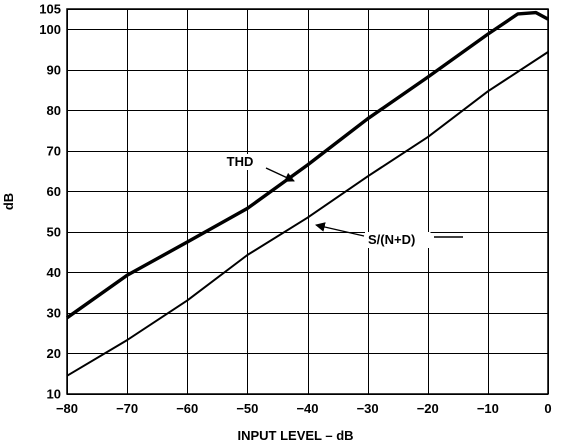  What do you see at coordinates (8, 201) in the screenshot?
I see `y-axis-label: dB` at bounding box center [8, 201].